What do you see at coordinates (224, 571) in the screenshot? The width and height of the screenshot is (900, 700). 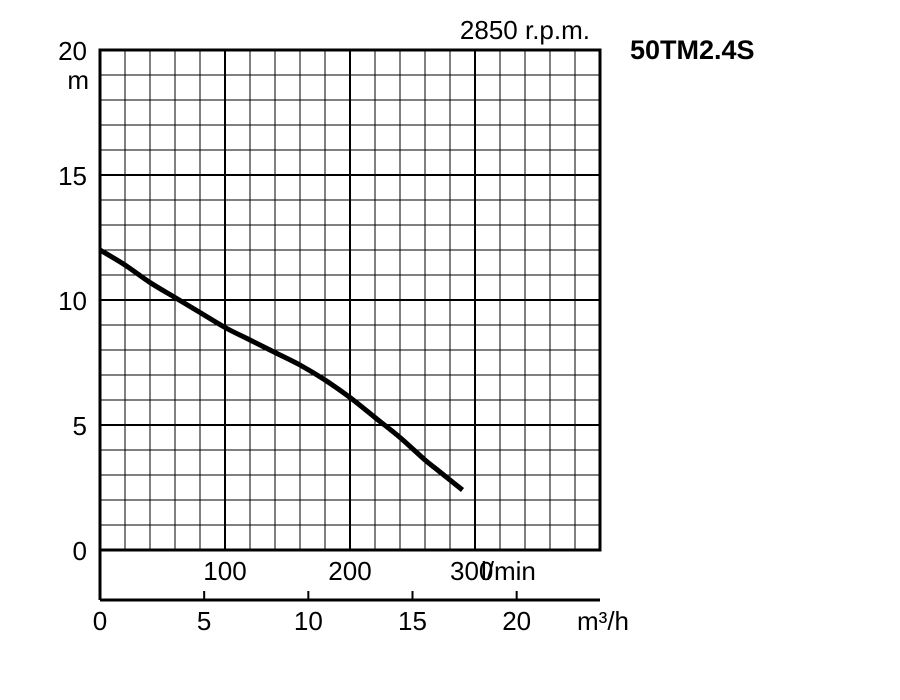 I see `lpm-tick-label: 100` at bounding box center [224, 571].